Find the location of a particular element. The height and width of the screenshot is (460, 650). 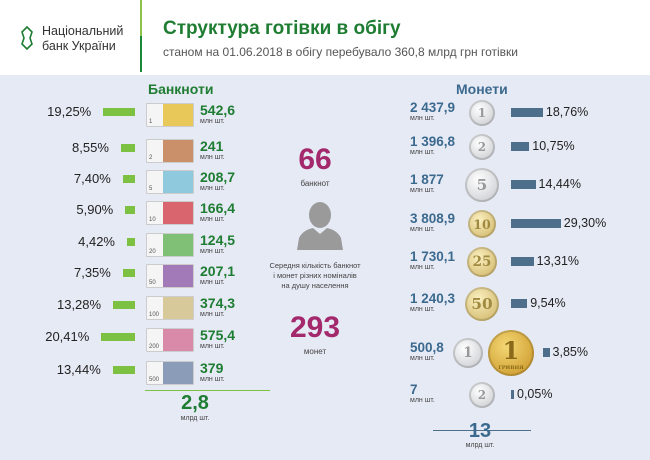

banknotes-total-line is located at coordinates (207, 390).